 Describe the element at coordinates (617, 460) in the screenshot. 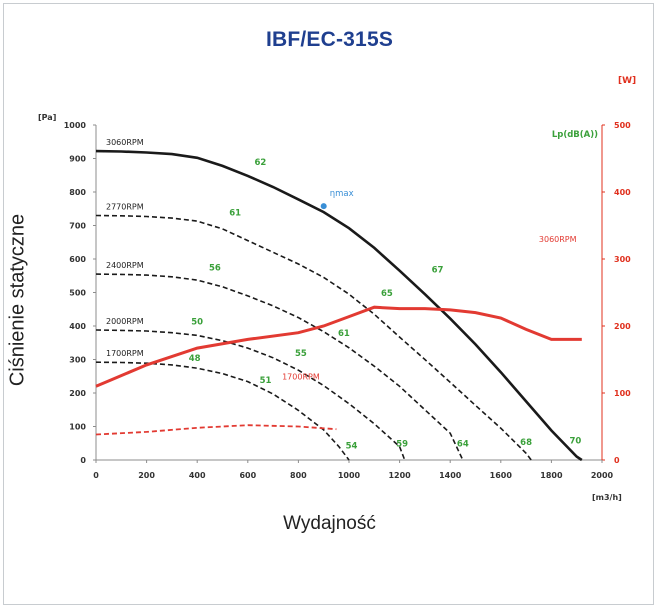

I see `right-tick-label: 0` at that location.